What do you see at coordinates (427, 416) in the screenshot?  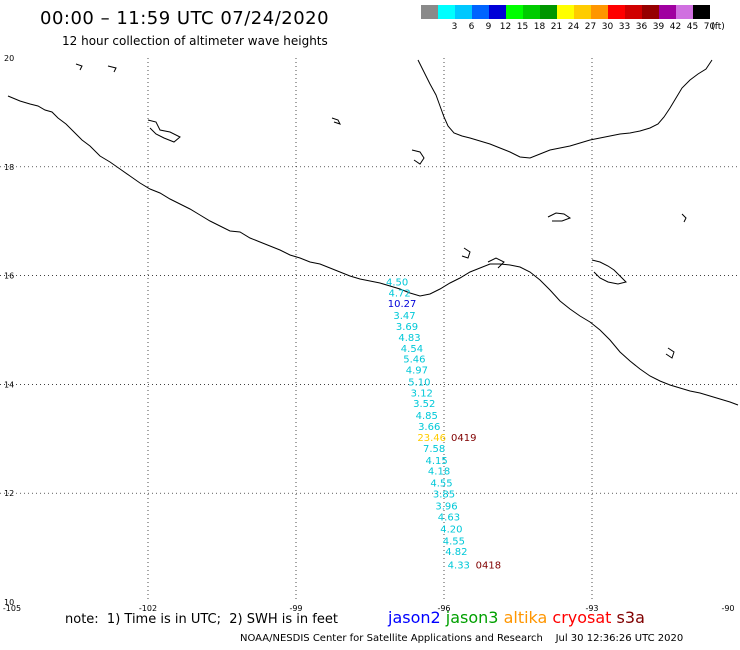 I see `swh-value-label: 4.85` at bounding box center [427, 416].